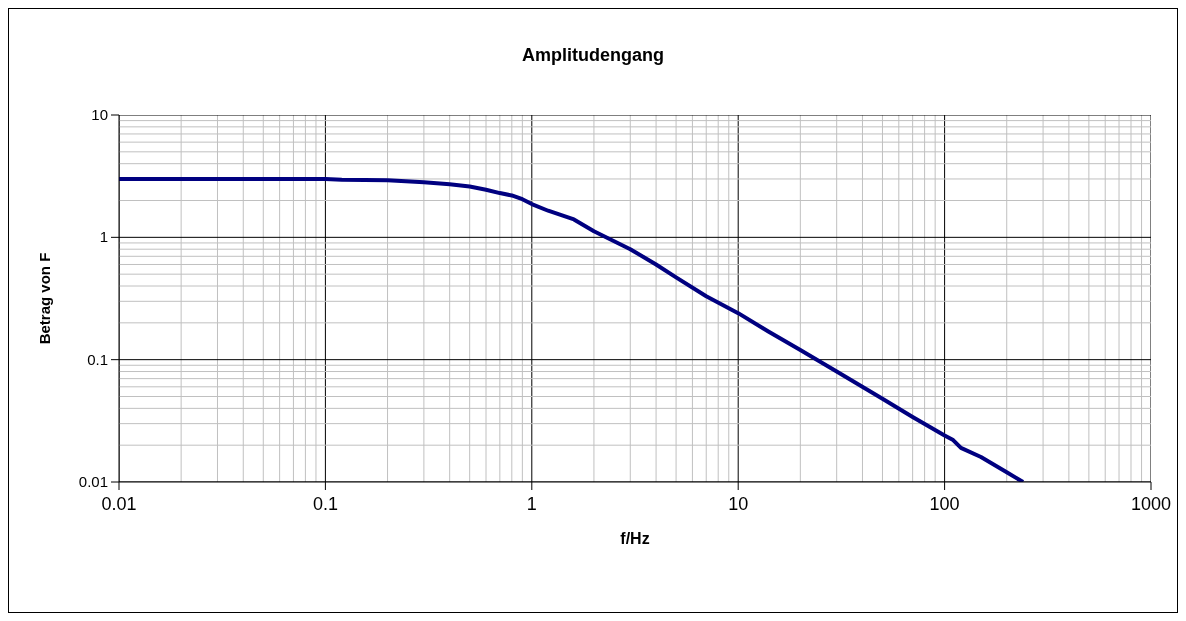 The height and width of the screenshot is (621, 1186). Describe the element at coordinates (944, 504) in the screenshot. I see `x-tick-label: 100` at that location.